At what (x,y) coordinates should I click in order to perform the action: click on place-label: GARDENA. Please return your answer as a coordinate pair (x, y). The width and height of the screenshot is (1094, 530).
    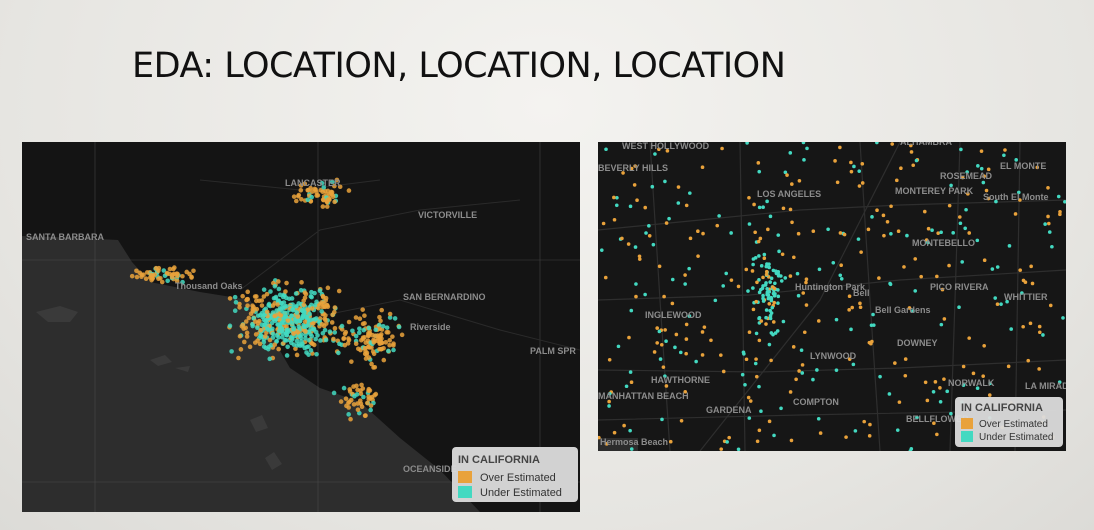
    Looking at the image, I should click on (729, 410).